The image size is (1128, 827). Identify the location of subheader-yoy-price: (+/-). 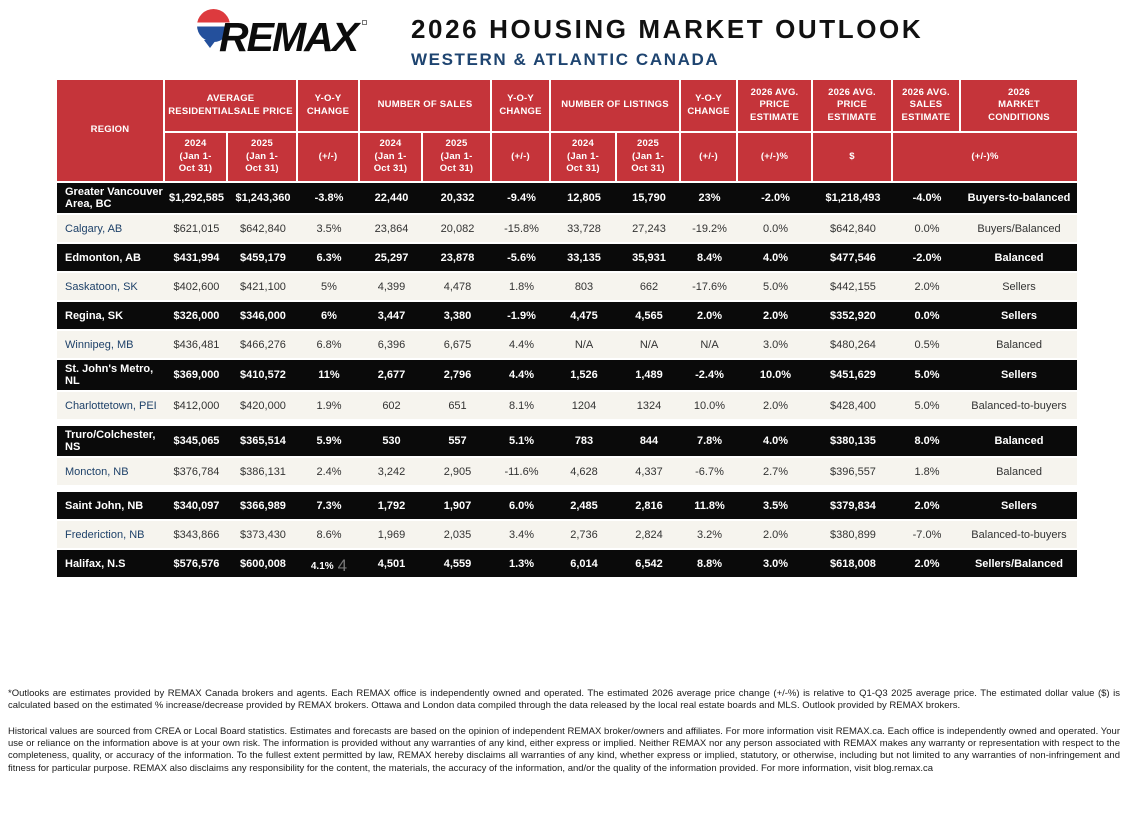
(329, 158).